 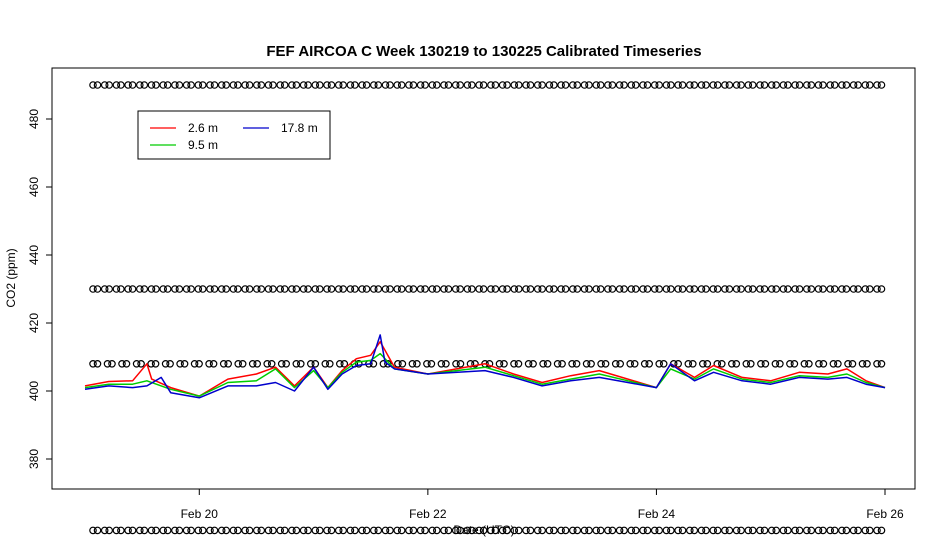 What do you see at coordinates (485, 368) in the screenshot?
I see `series-line-2-6-m` at bounding box center [485, 368].